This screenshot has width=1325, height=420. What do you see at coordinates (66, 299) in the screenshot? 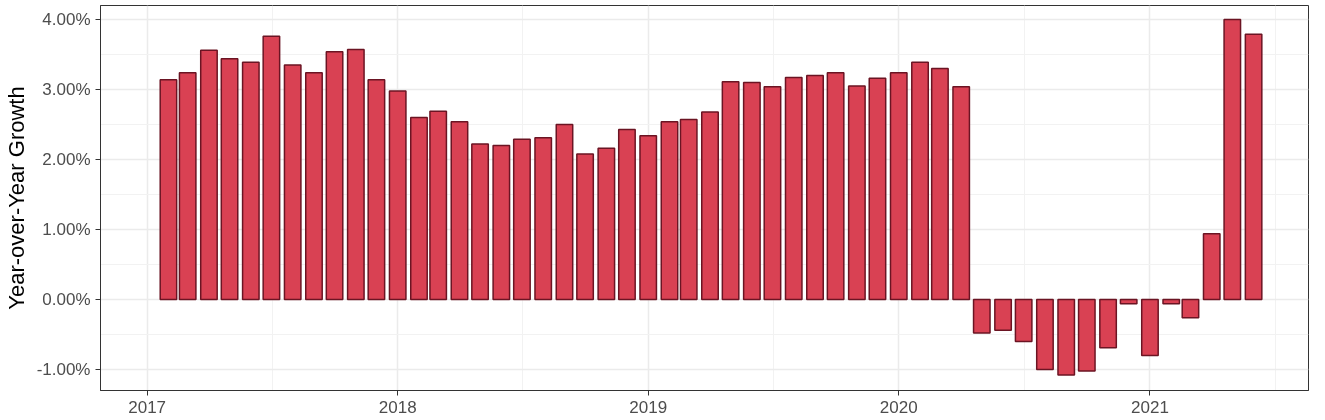
I see `y-tick-label: 0.00%` at bounding box center [66, 299].